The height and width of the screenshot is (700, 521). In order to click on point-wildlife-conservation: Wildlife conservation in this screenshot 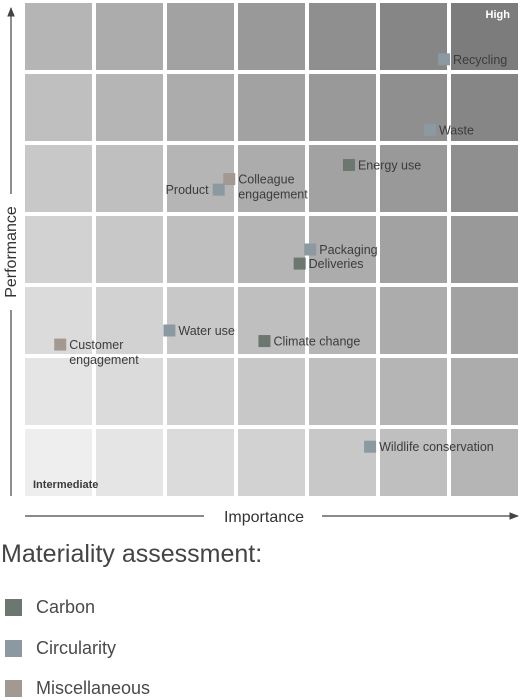, I will do `click(429, 447)`.